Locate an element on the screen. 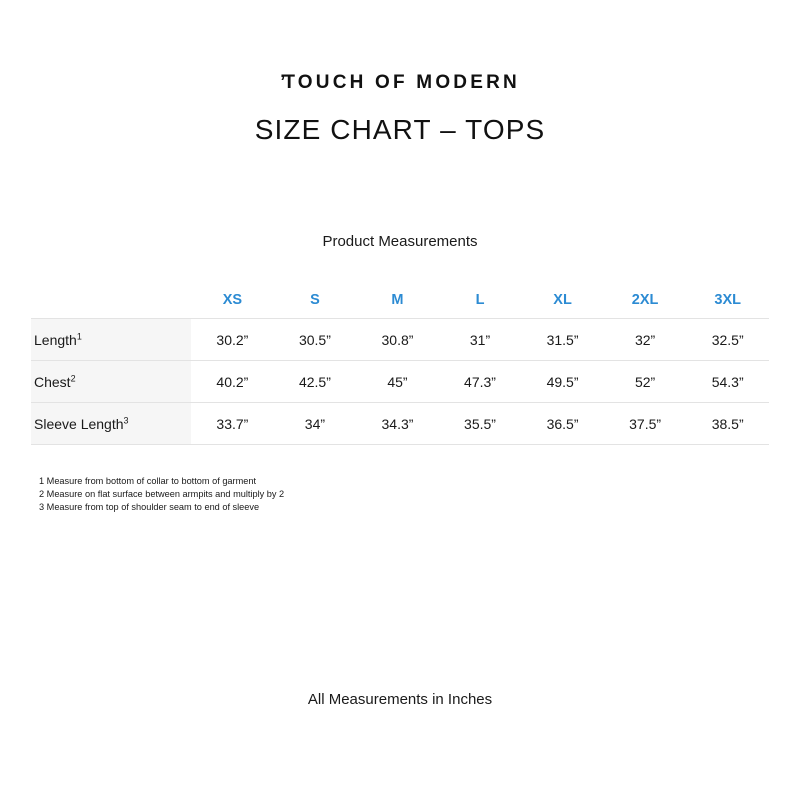  row-label-footnote-marker: 2 is located at coordinates (73, 377).